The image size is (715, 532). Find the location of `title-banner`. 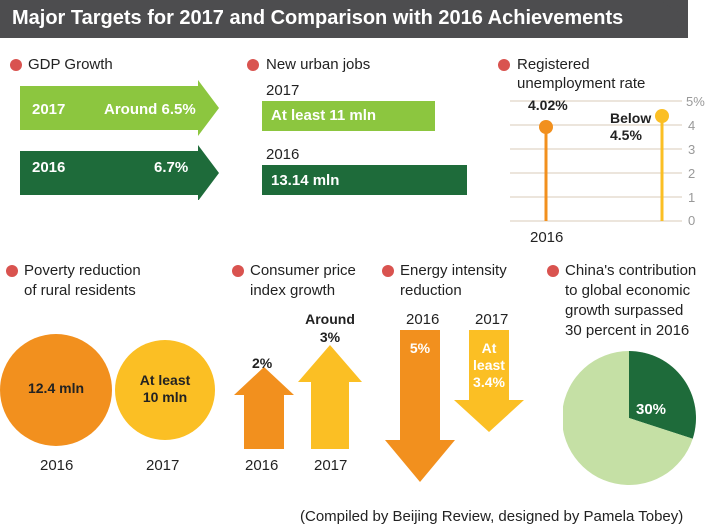

title-banner is located at coordinates (344, 19).